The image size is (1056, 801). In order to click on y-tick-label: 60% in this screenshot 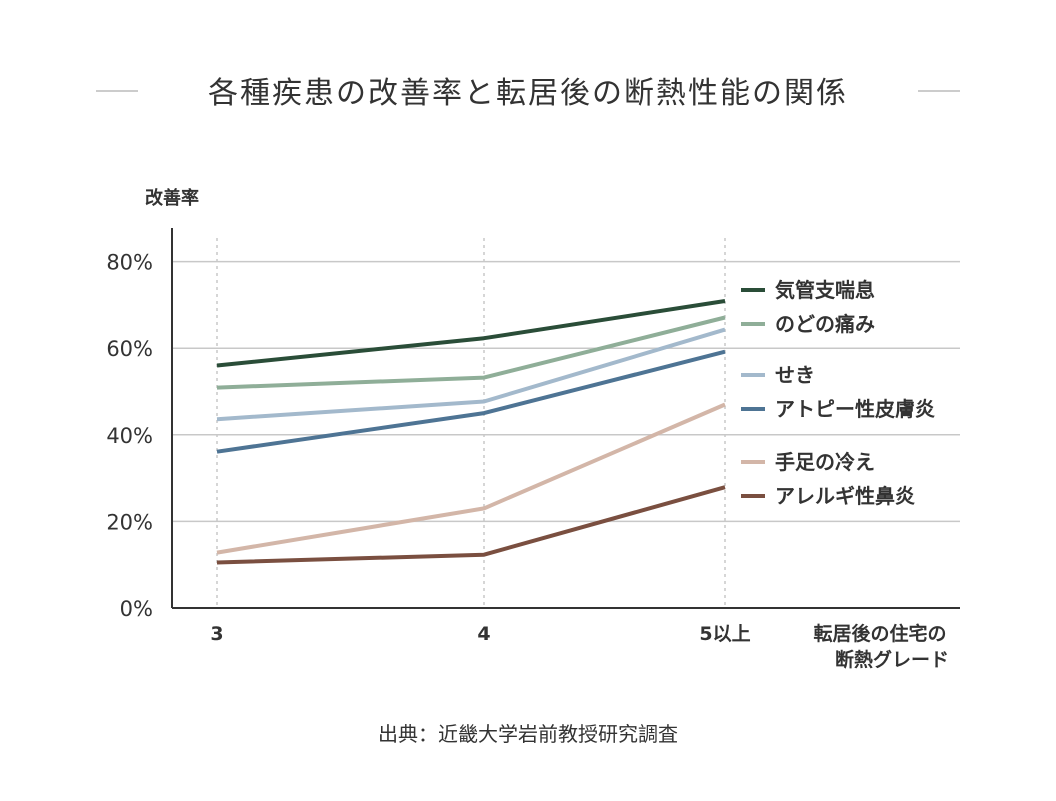, I will do `click(129, 349)`.